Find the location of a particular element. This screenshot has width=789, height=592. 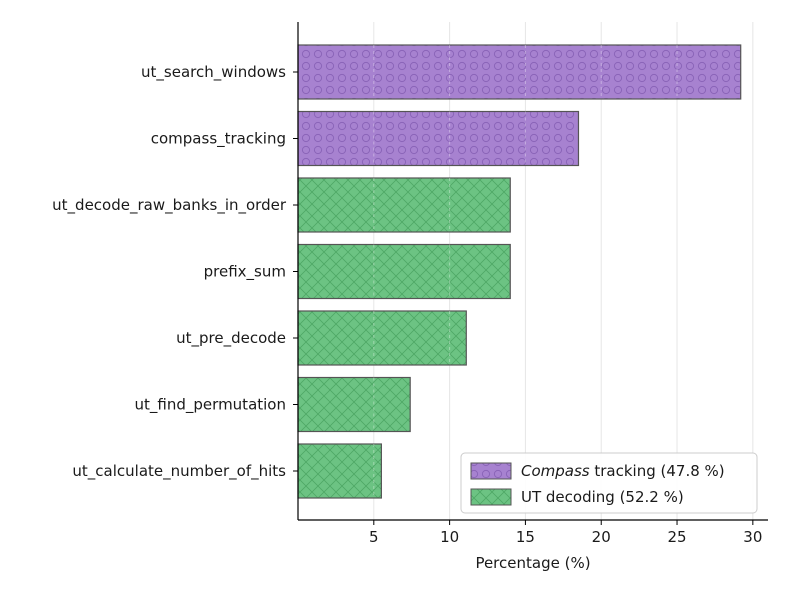

category-label-ut_pre_decode: ut_pre_decode is located at coordinates (231, 338).